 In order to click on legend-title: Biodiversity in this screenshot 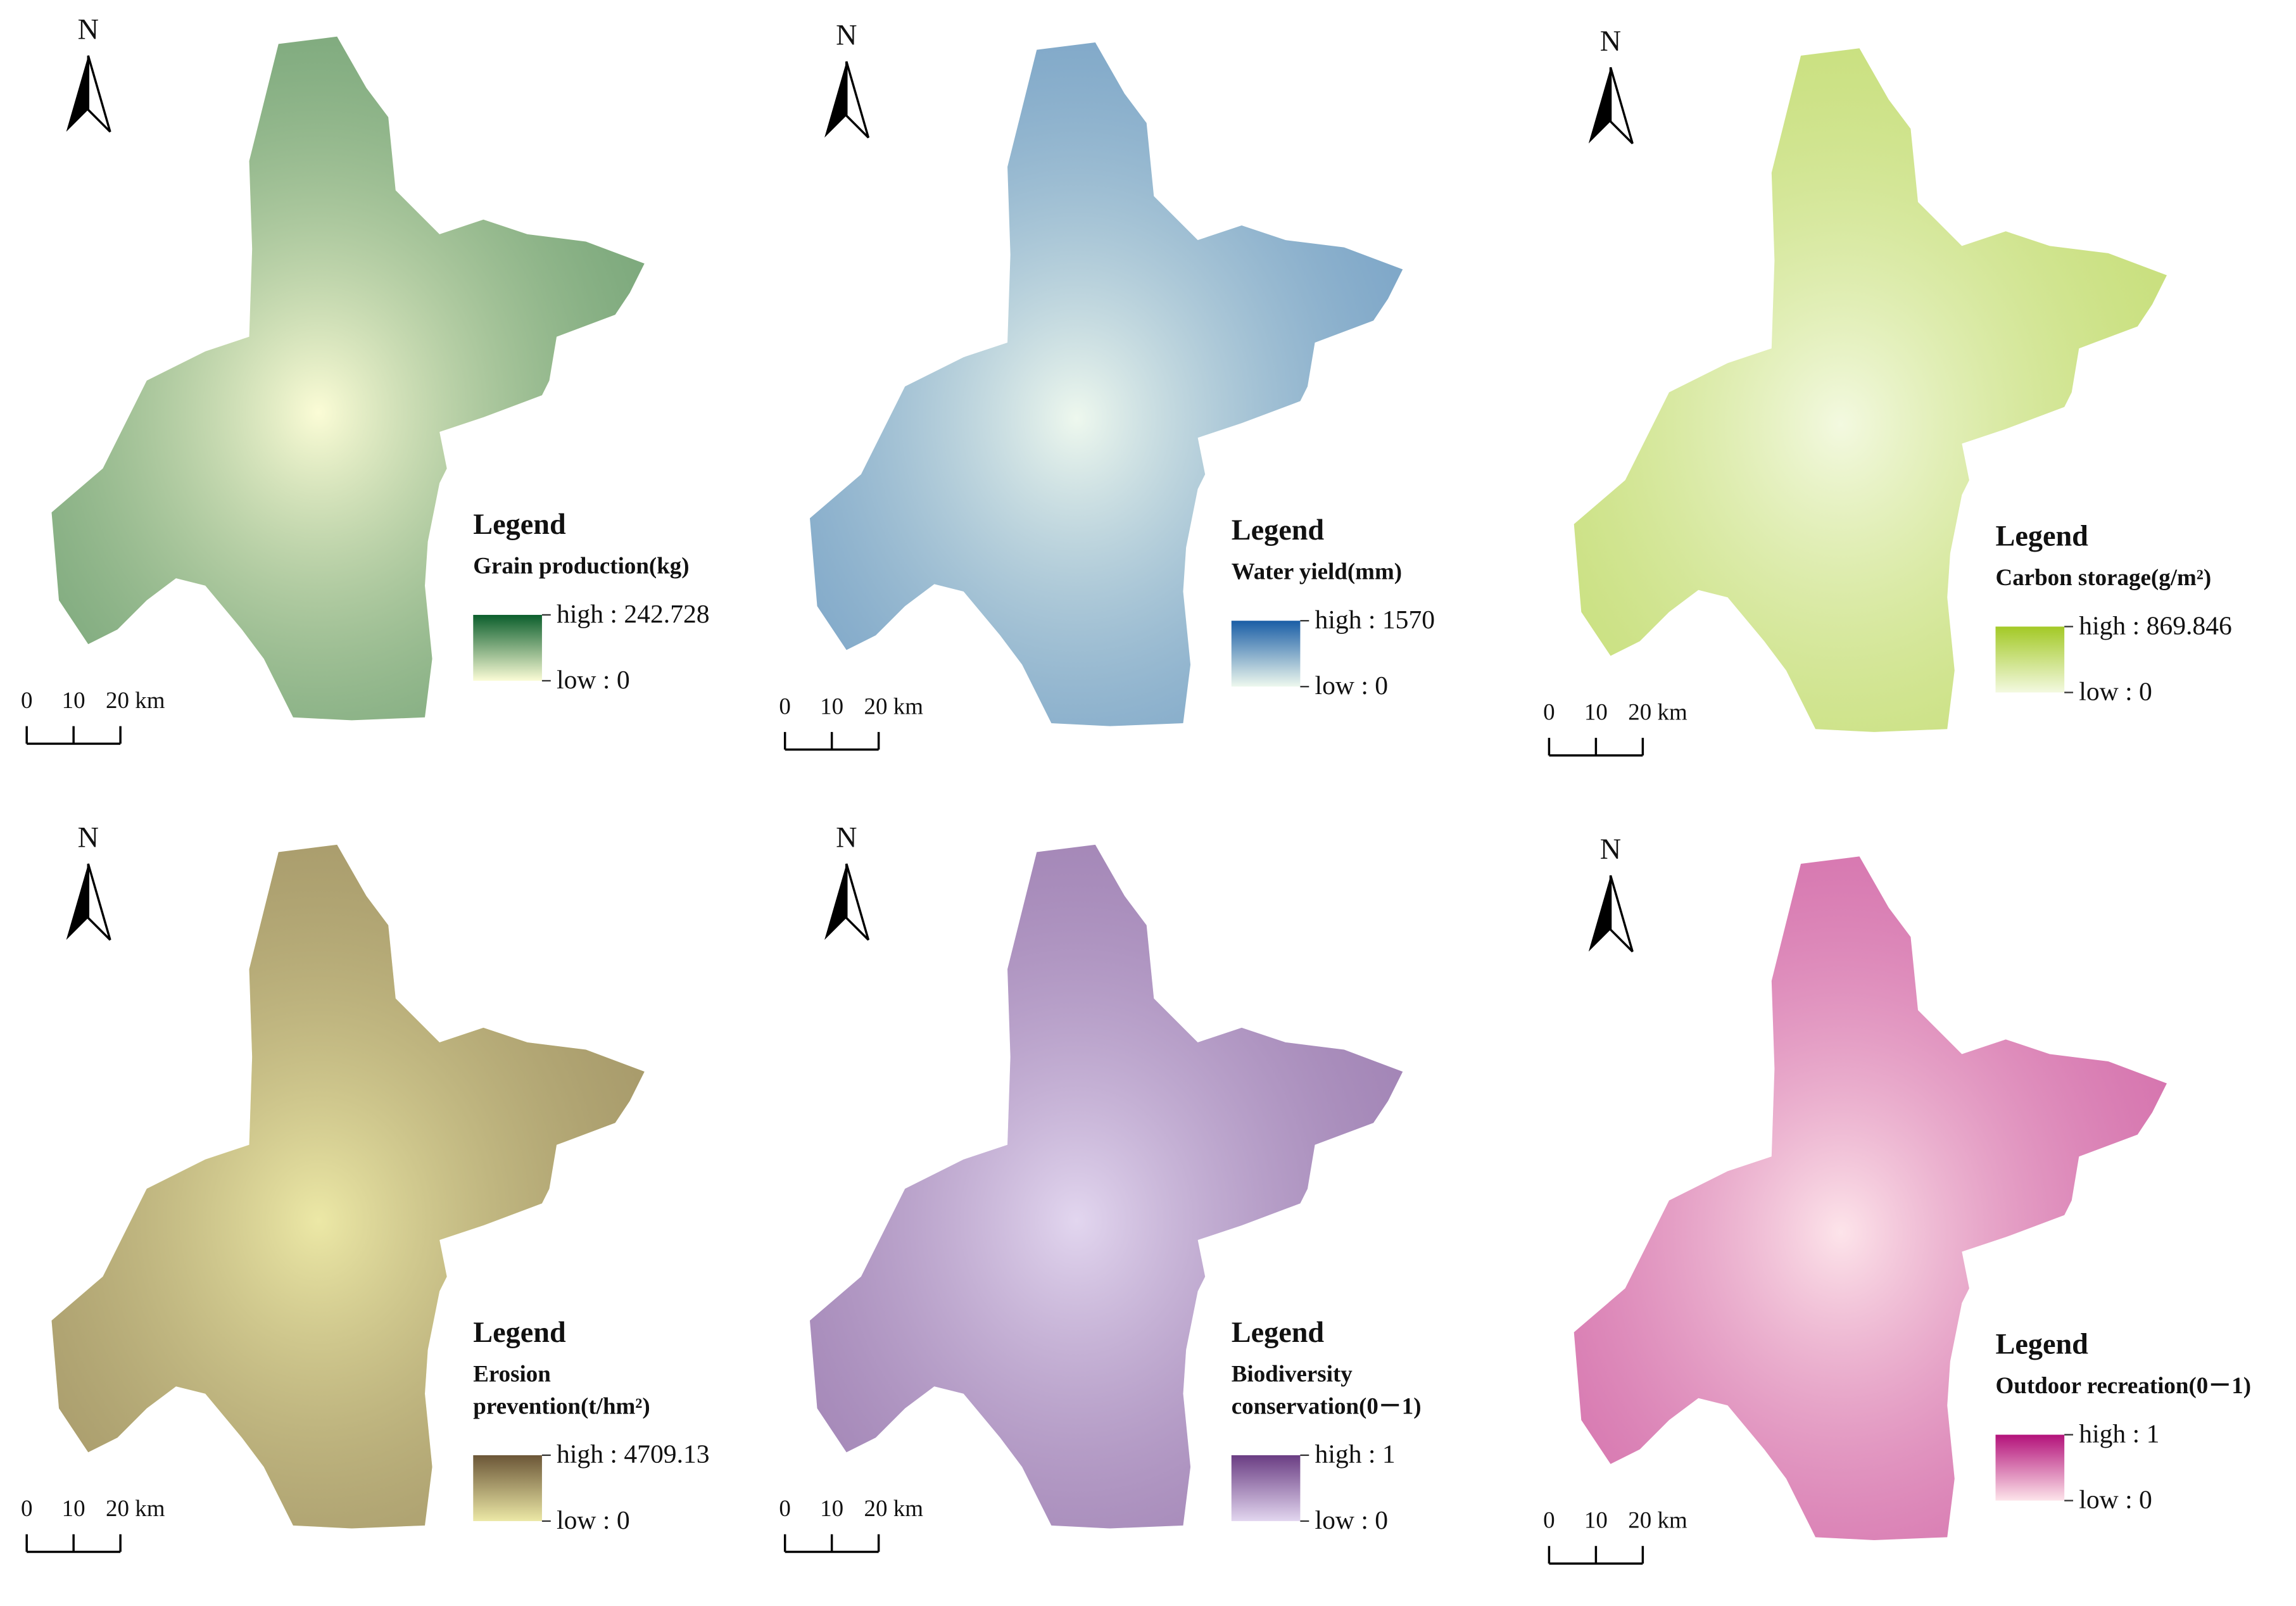, I will do `click(1292, 1374)`.